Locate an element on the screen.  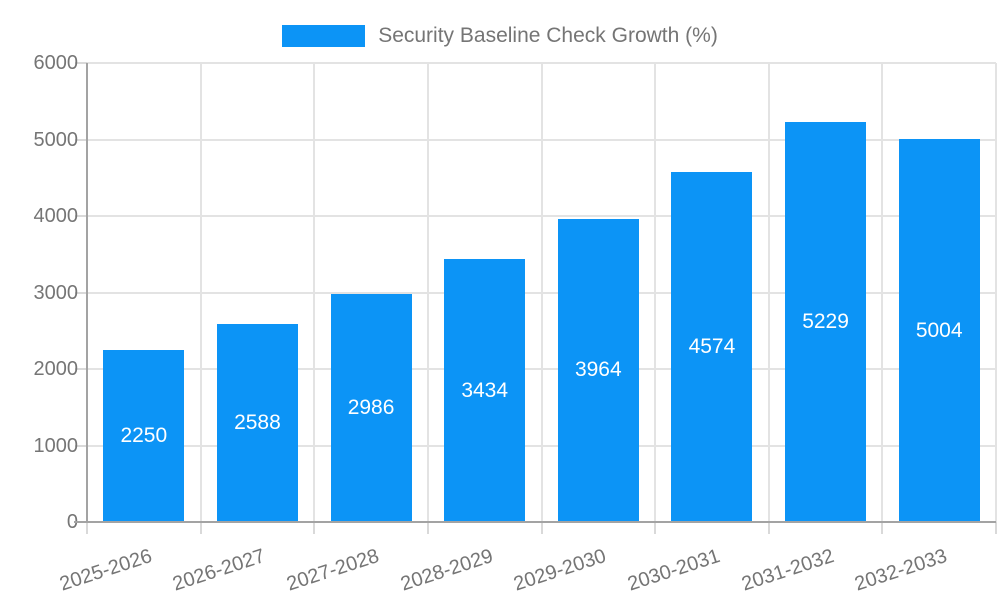
bar: 3964 is located at coordinates (598, 370).